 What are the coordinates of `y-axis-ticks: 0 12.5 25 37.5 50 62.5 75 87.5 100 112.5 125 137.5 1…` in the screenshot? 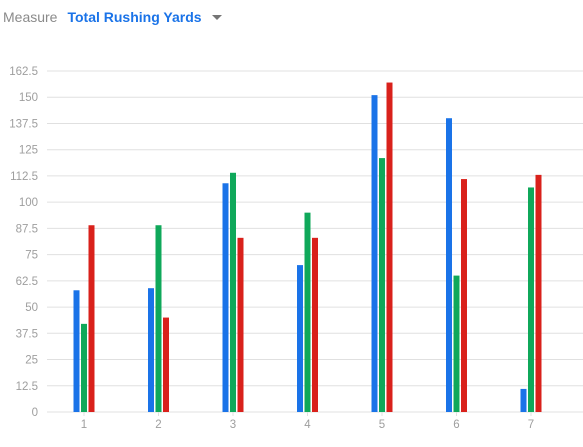 It's located at (23, 242).